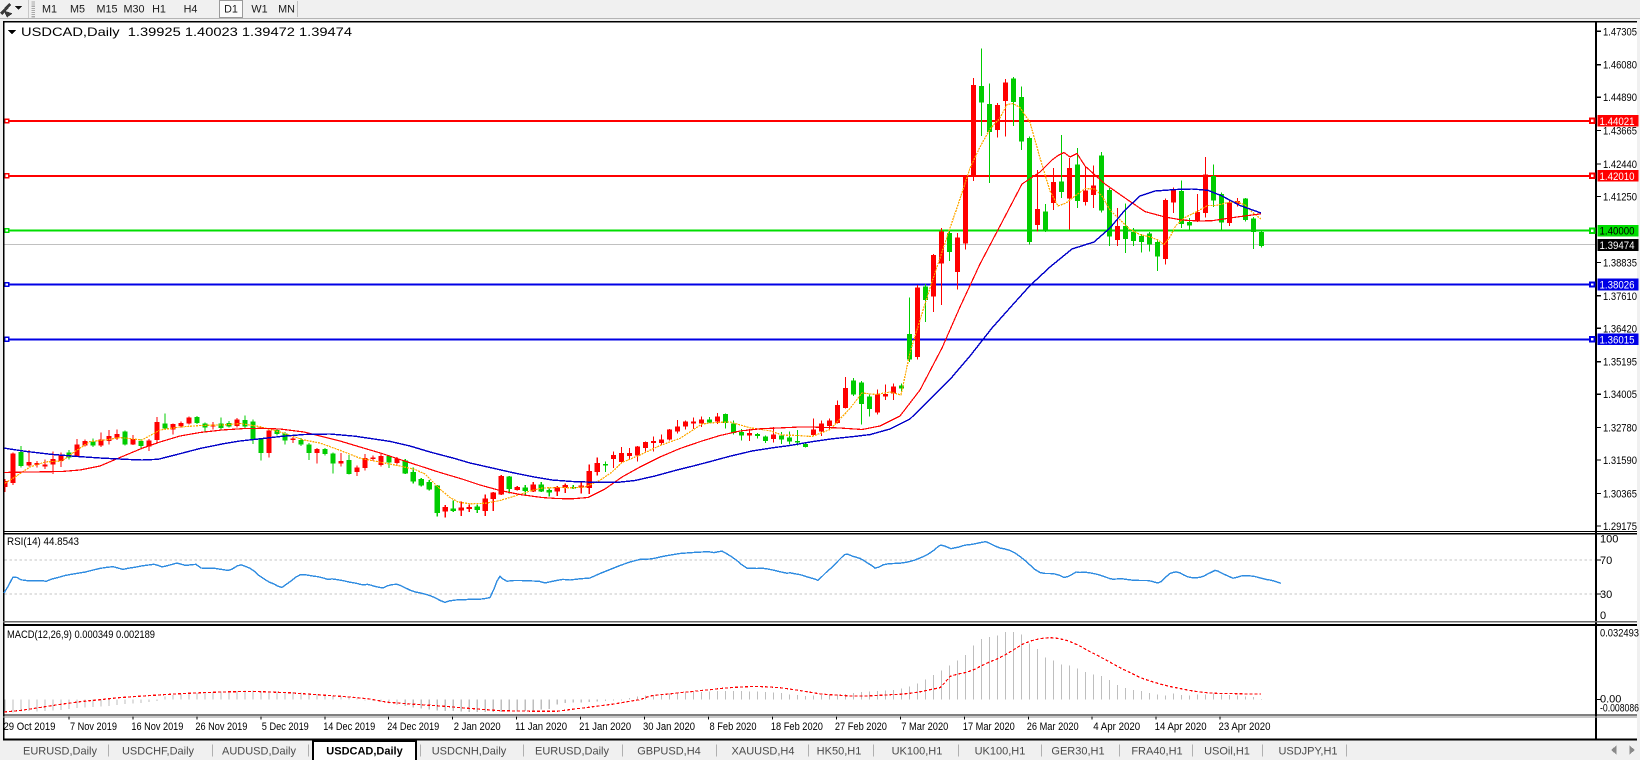  I want to click on svg-text: 30 Jan 2020, so click(669, 727).